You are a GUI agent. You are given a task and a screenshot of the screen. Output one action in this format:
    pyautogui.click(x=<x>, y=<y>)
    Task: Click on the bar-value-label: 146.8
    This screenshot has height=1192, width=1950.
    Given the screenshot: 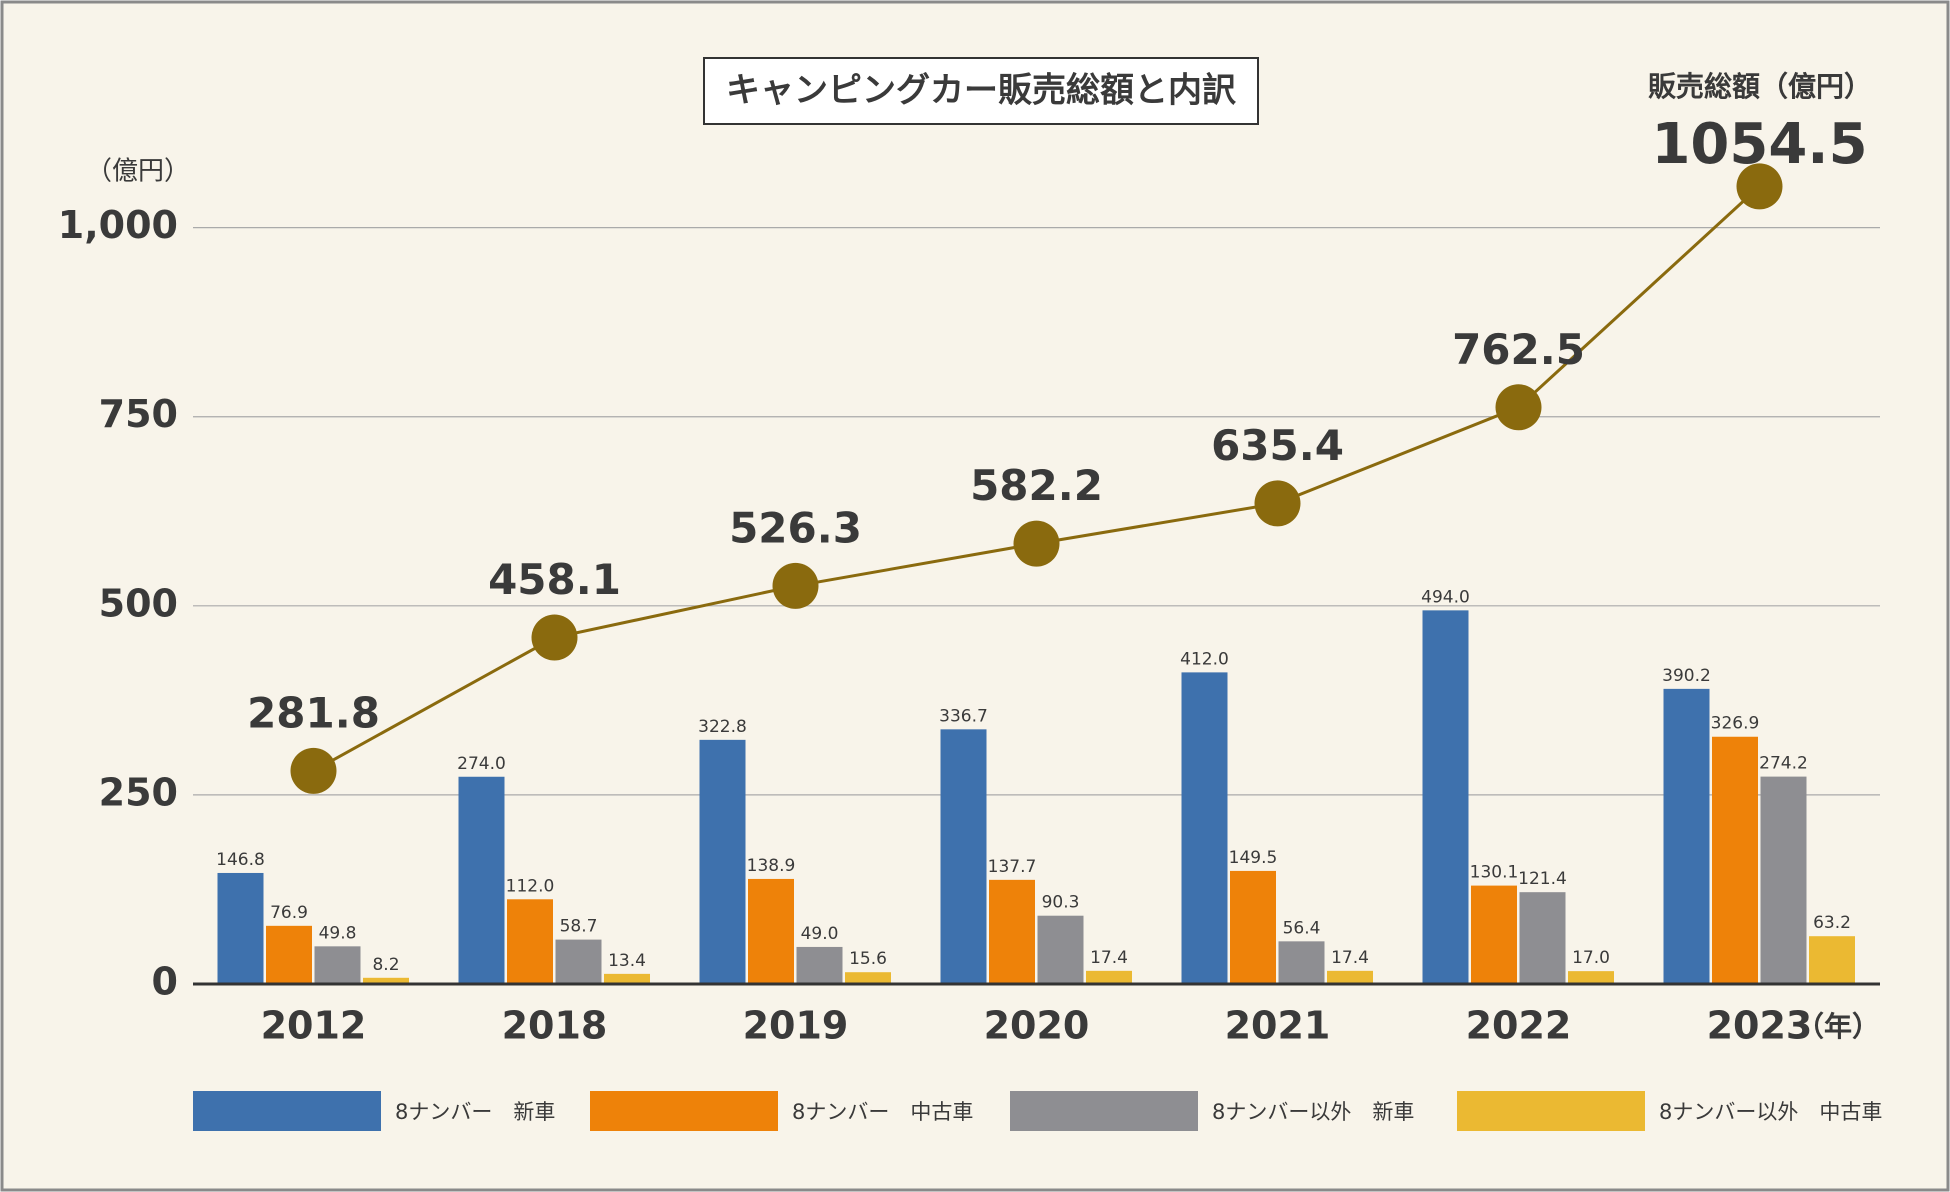 What is the action you would take?
    pyautogui.click(x=240, y=860)
    